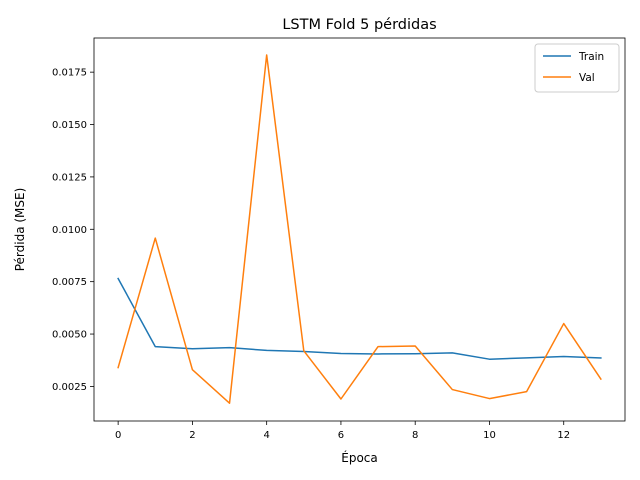 The image size is (640, 480). I want to click on y-tick-label: 0.0125, so click(69, 177).